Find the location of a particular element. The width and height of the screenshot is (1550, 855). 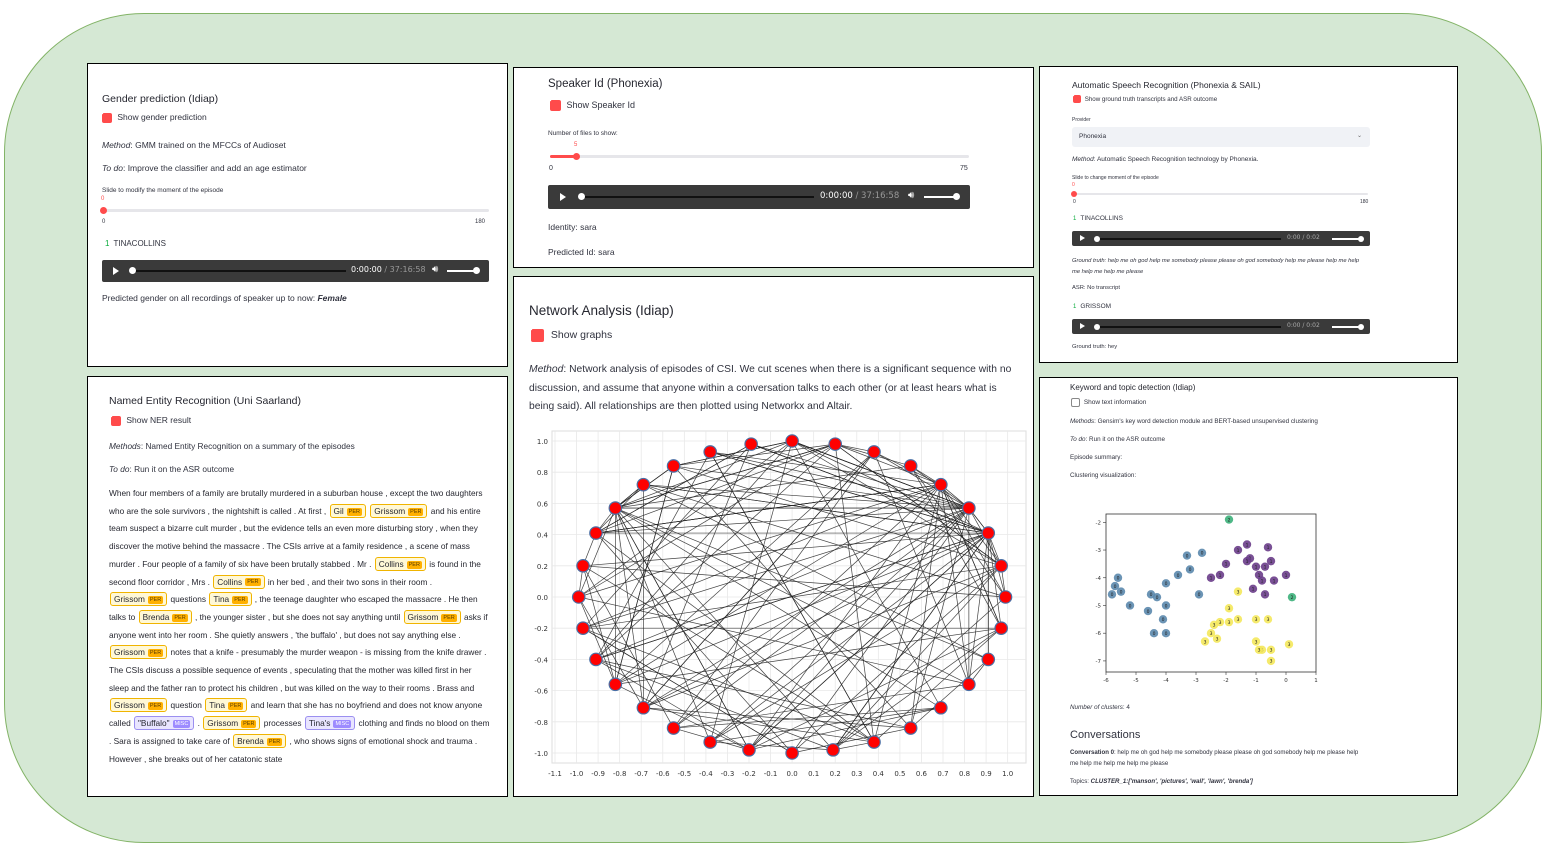

files-slider-handle is located at coordinates (576, 156).